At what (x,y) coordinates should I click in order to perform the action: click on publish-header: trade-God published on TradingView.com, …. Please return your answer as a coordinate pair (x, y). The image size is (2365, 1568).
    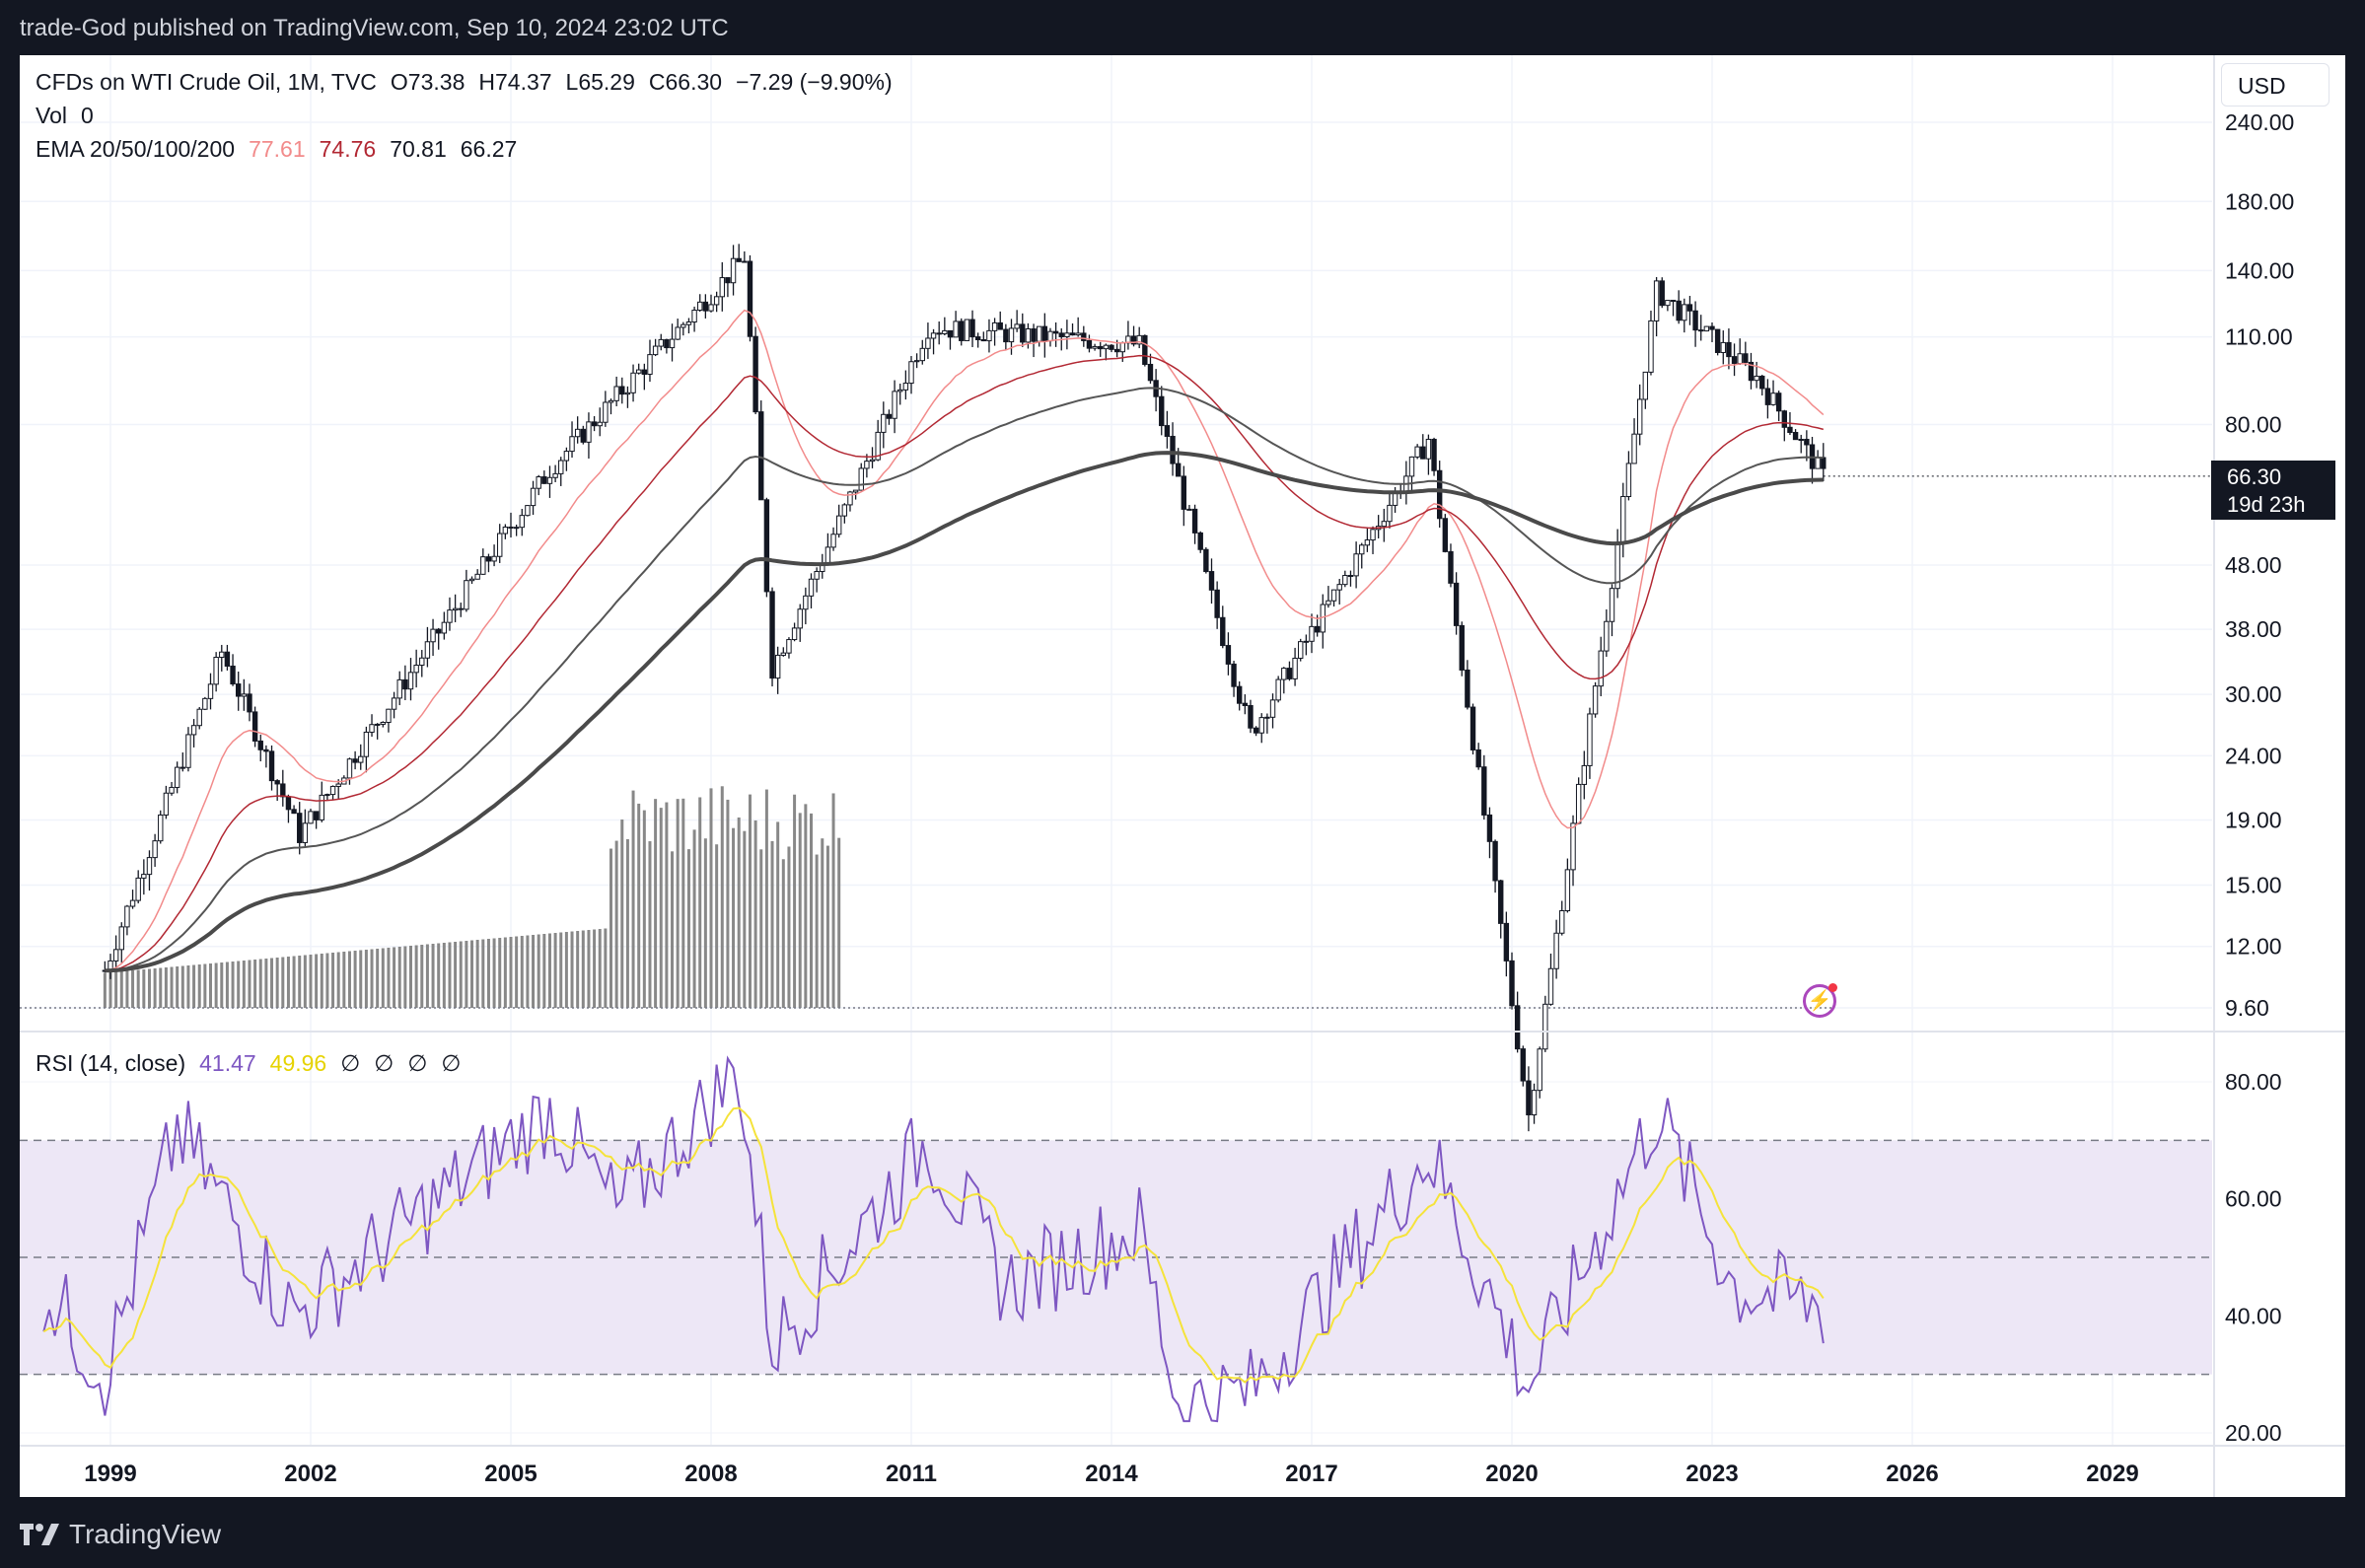
    Looking at the image, I should click on (1182, 27).